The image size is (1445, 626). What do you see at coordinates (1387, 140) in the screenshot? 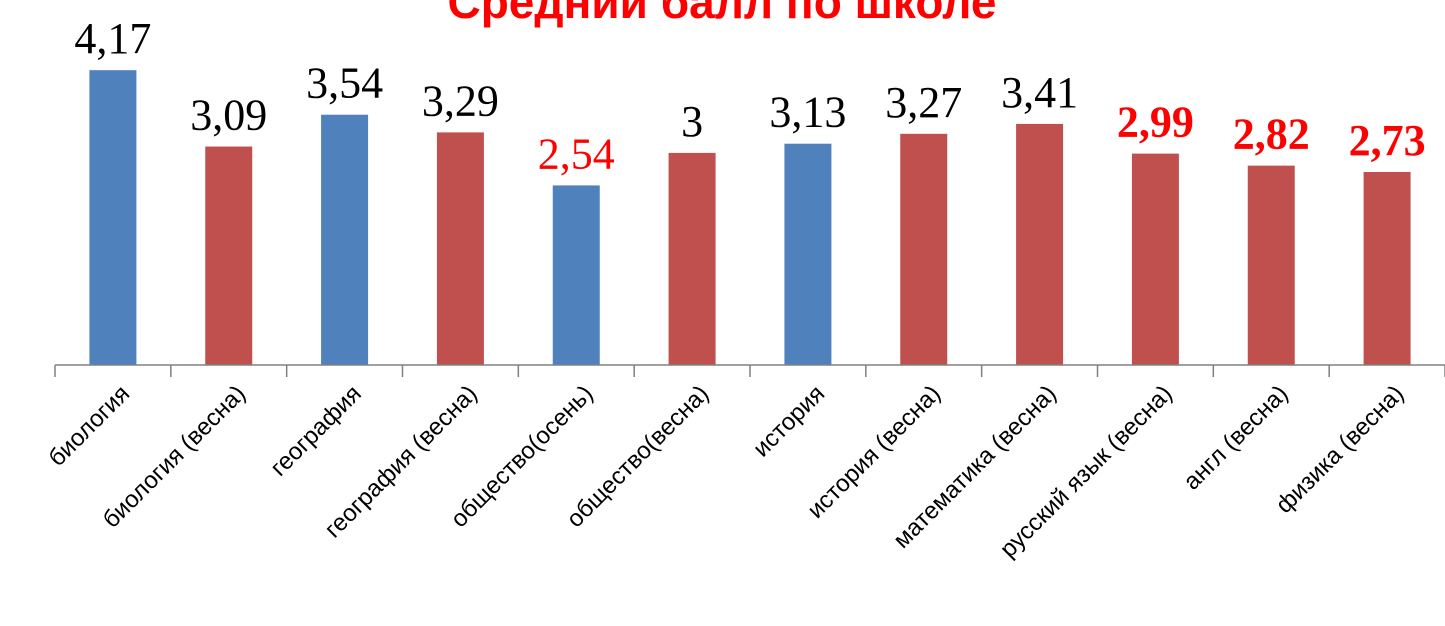
I see `value-label: 2,73` at bounding box center [1387, 140].